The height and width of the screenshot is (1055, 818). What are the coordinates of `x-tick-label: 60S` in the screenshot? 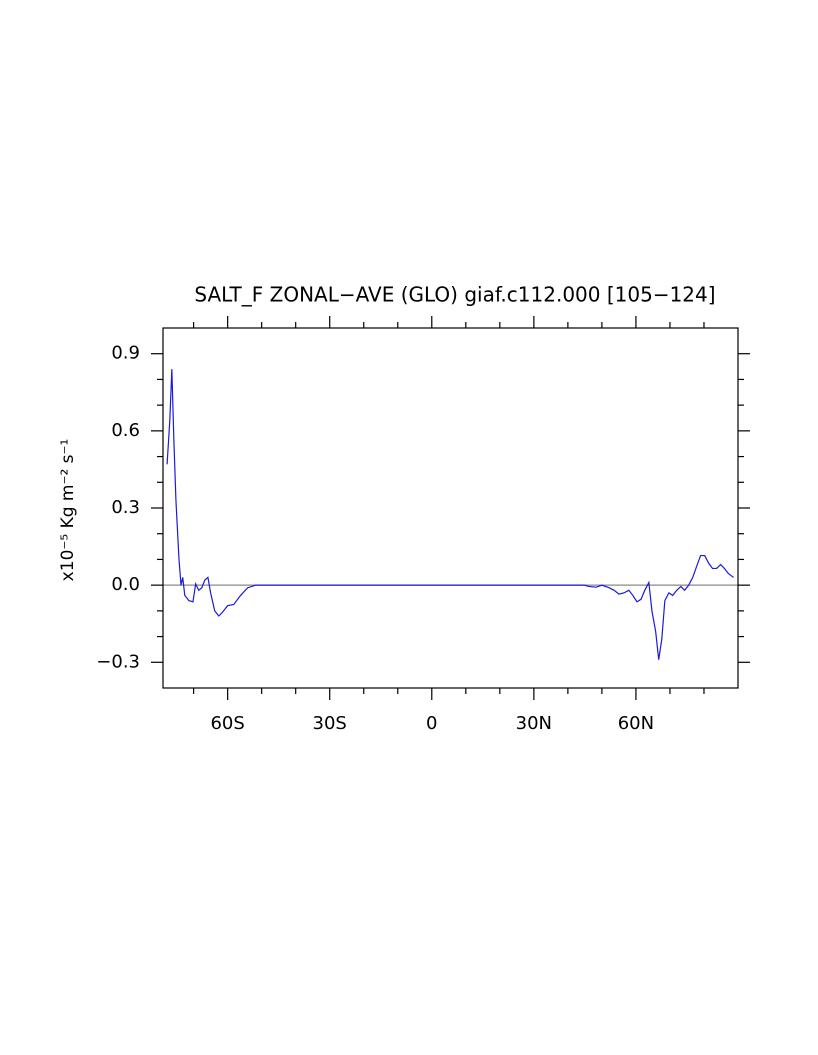 It's located at (227, 723).